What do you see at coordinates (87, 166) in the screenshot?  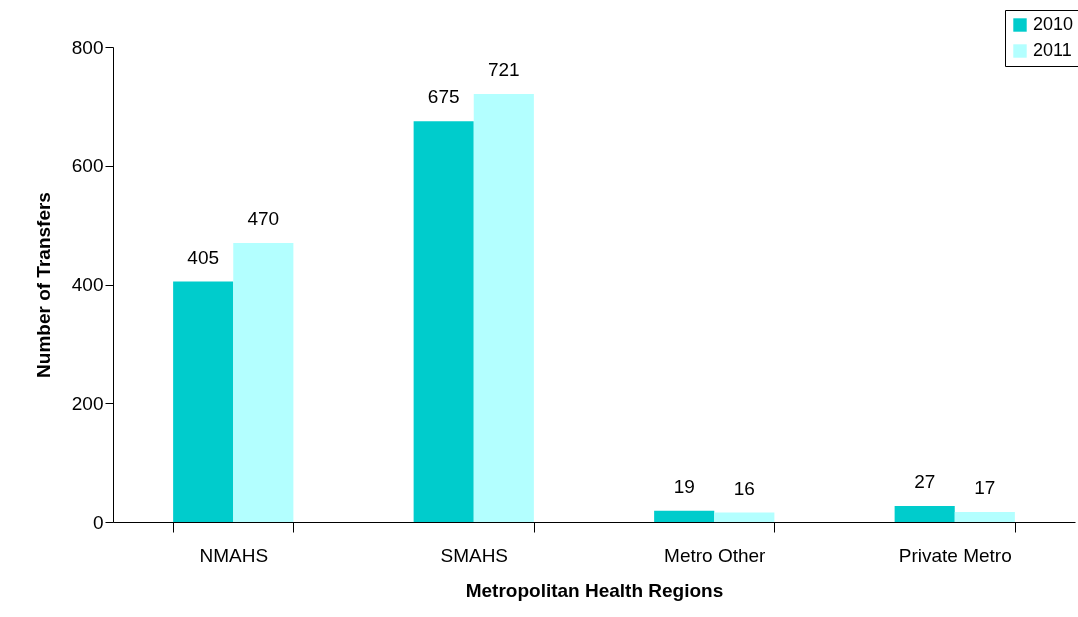 I see `y-tick-label: 600` at bounding box center [87, 166].